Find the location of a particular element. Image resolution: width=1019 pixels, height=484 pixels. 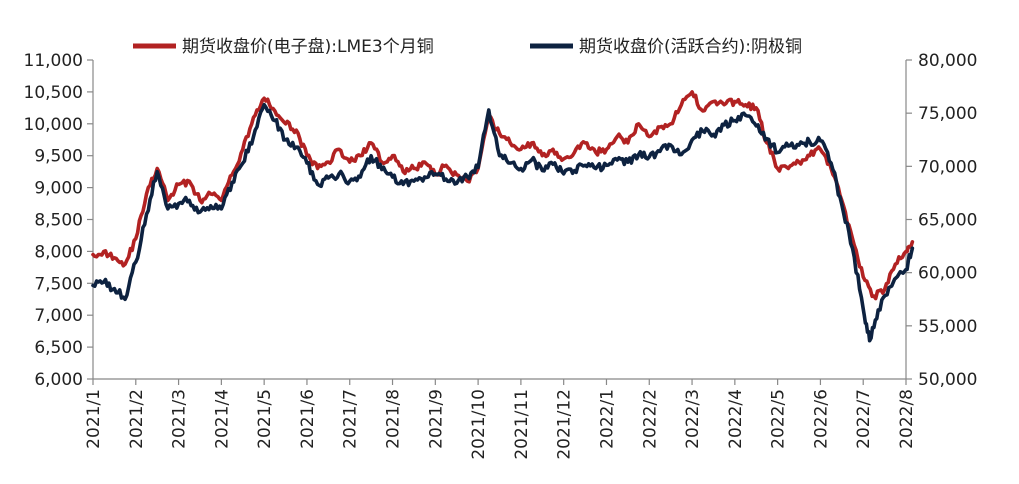

y-right-tick-label: 50,000 is located at coordinates (947, 380).